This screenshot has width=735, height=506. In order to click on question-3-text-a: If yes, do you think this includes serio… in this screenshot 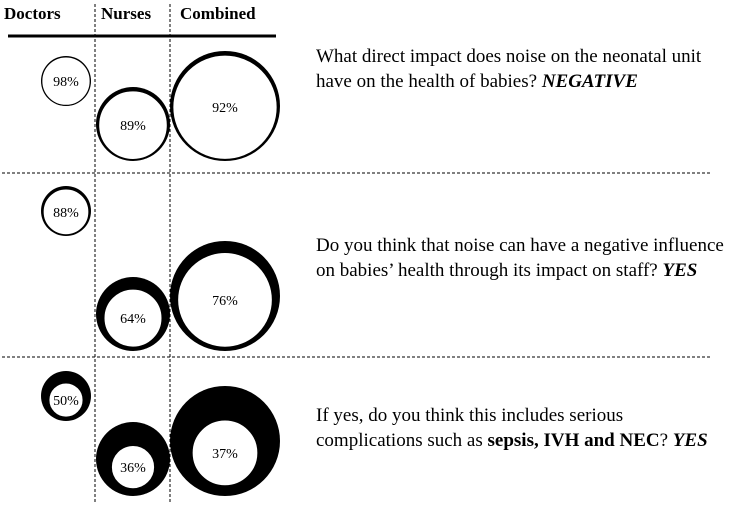, I will do `click(470, 428)`.